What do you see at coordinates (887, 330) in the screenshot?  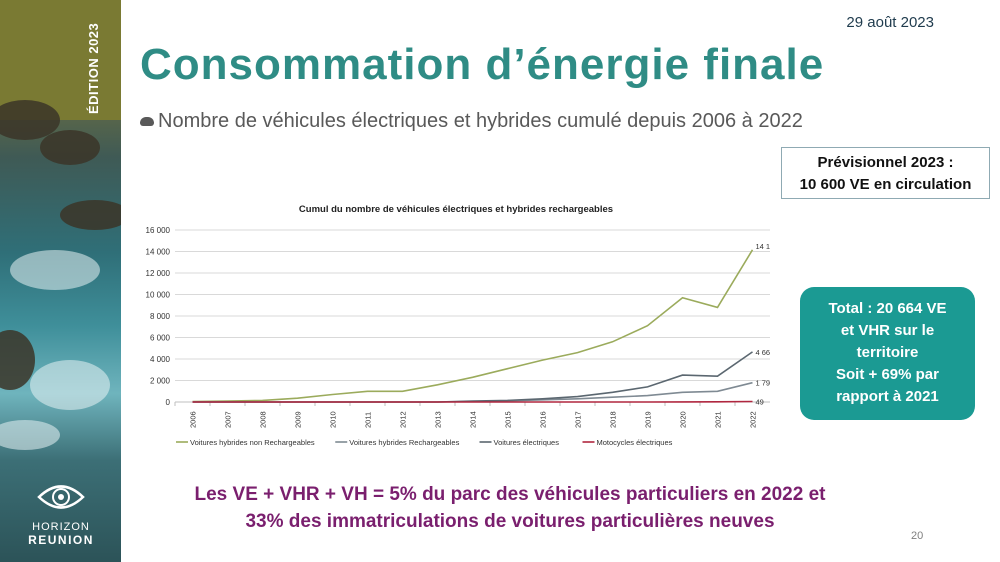 I see `total-line: et VHR sur le` at bounding box center [887, 330].